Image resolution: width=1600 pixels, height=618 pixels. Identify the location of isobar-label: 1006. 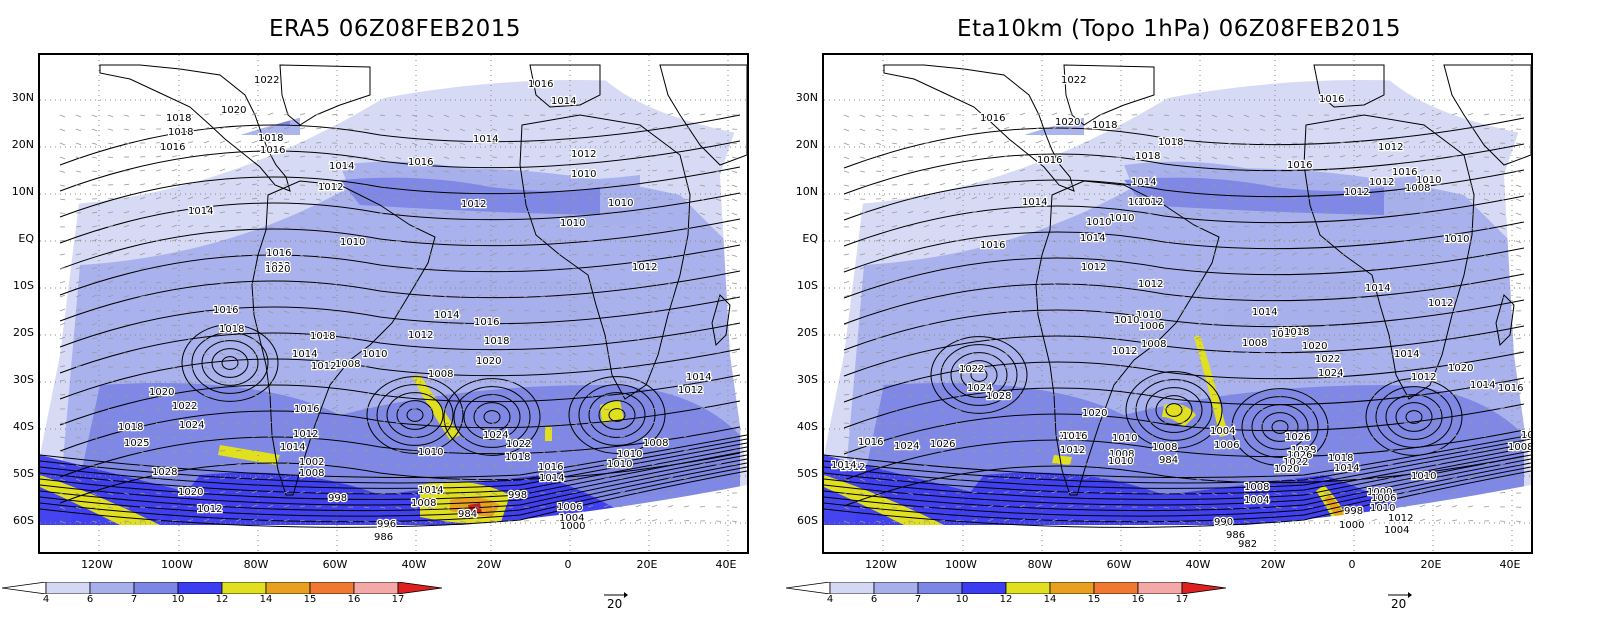
(1383, 498).